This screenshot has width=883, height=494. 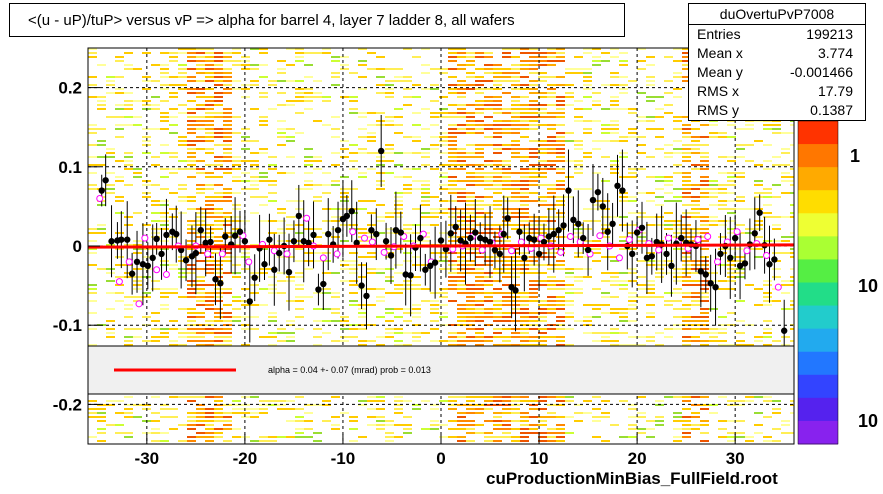 I want to click on stats-row-rms-y: RMS y 0.1387, so click(x=777, y=110).